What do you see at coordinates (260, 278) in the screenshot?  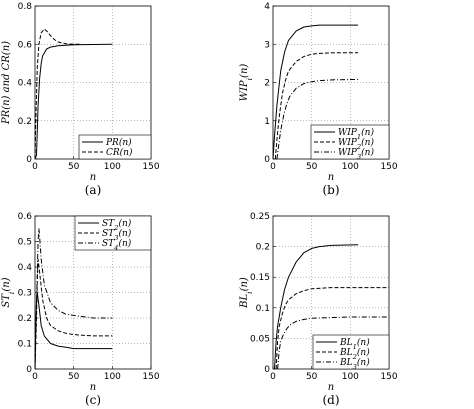 I see `y-tick-label: 0.15` at bounding box center [260, 278].